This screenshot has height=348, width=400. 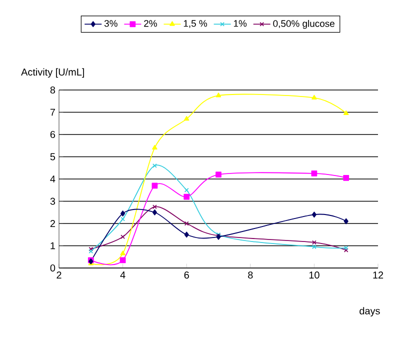 I want to click on x-tick-label: 6, so click(x=186, y=275).